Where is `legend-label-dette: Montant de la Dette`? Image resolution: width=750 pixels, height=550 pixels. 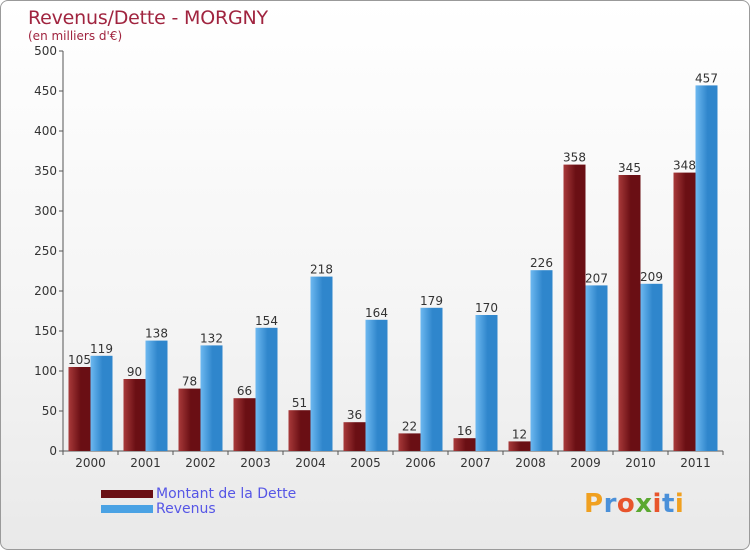 legend-label-dette: Montant de la Dette is located at coordinates (226, 494).